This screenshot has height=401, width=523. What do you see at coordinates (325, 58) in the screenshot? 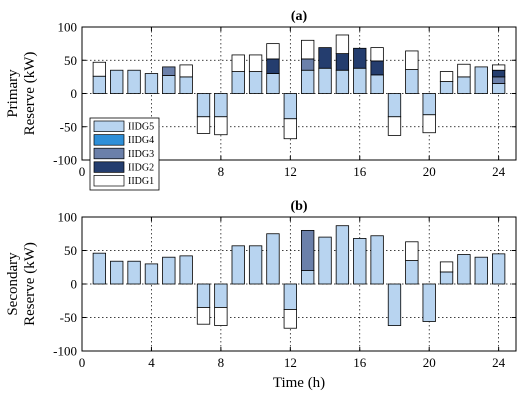
I see `bar-iidg2-h14` at bounding box center [325, 58].